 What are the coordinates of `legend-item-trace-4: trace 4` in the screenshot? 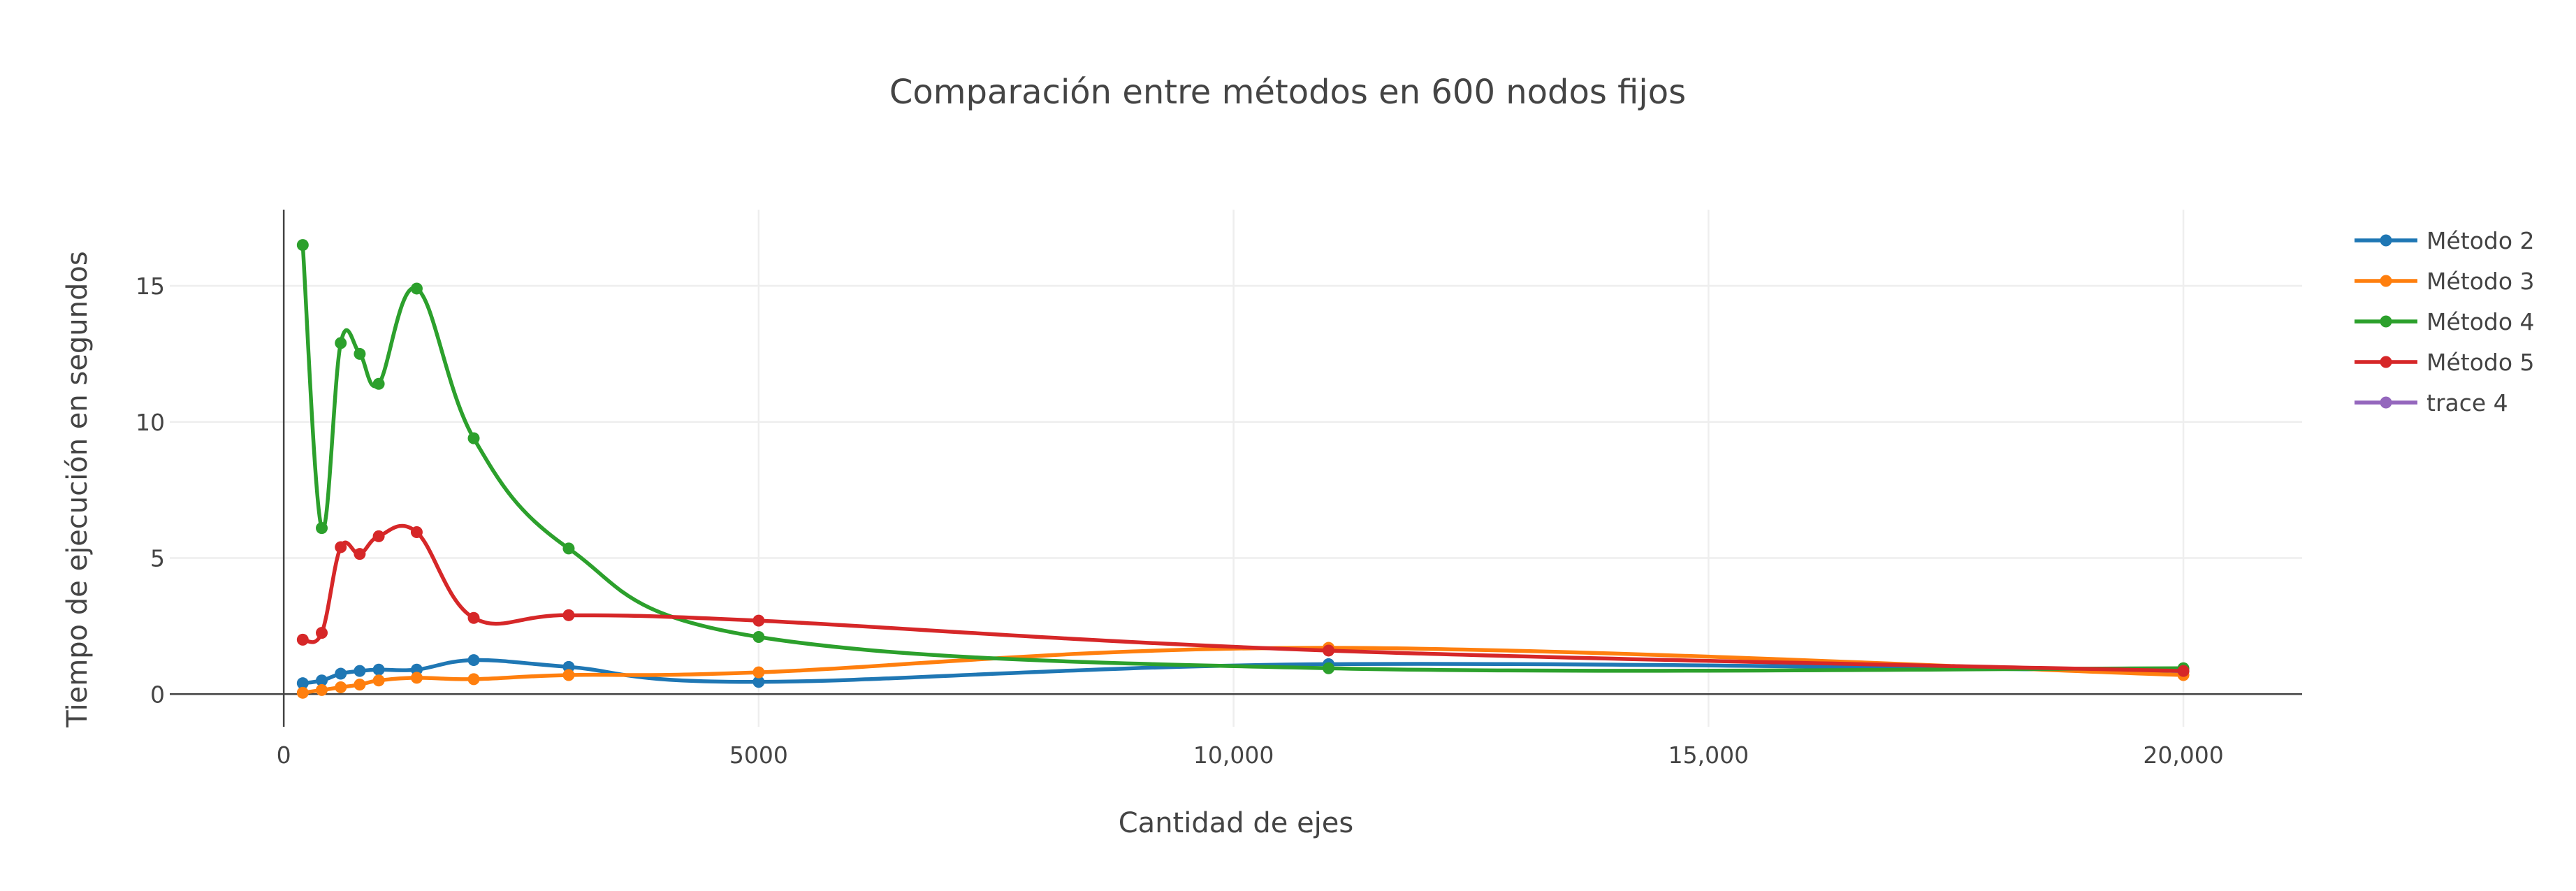 It's located at (2431, 403).